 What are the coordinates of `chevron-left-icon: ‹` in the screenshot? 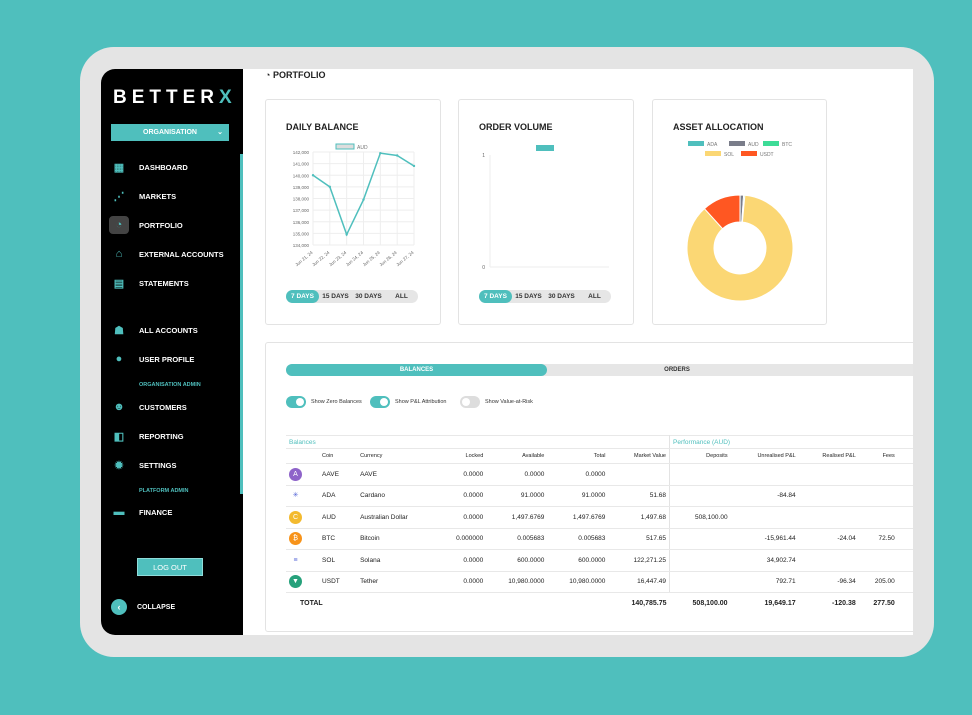 It's located at (119, 607).